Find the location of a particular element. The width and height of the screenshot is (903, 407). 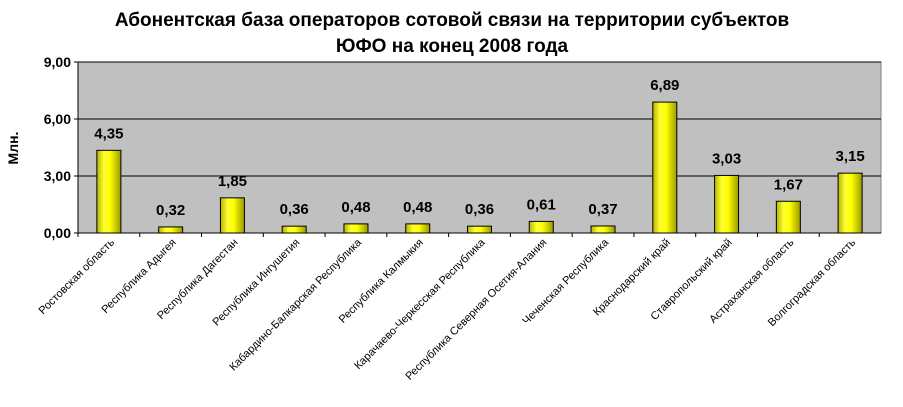

x-tick-label: Кабардино-Балкарская Республика is located at coordinates (295, 304).